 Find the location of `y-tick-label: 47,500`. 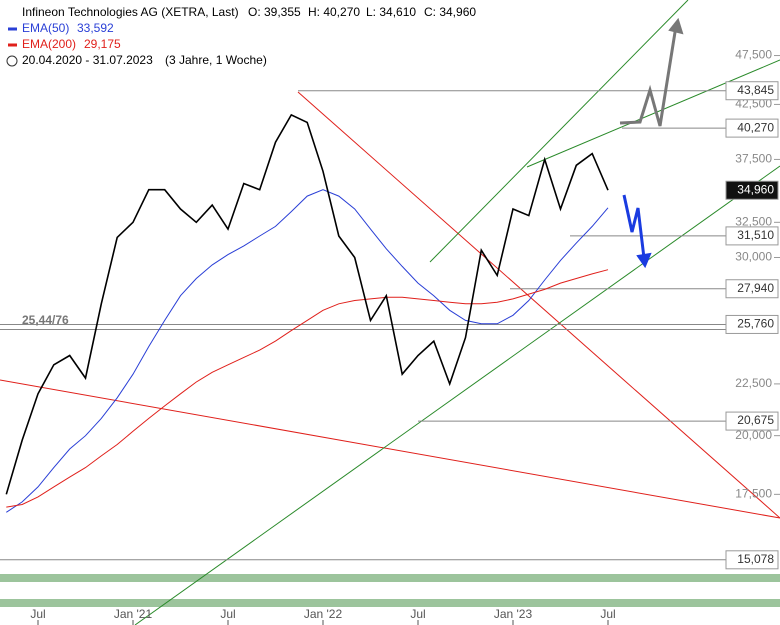

y-tick-label: 47,500 is located at coordinates (753, 55).